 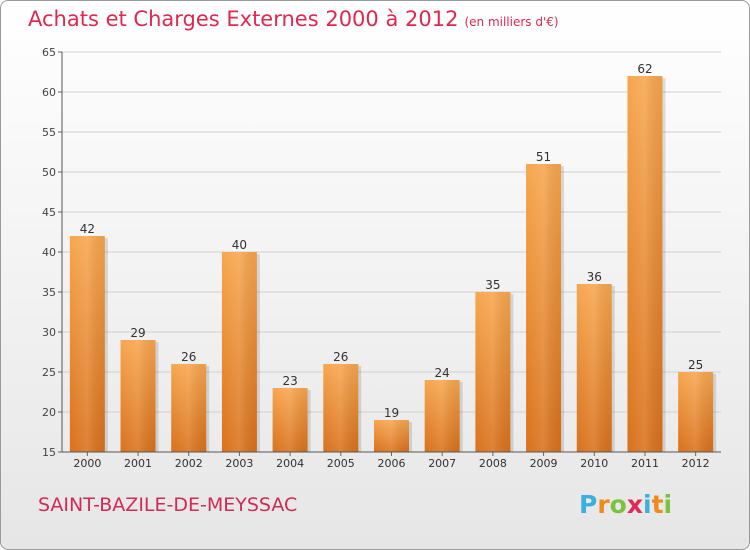 What do you see at coordinates (341, 463) in the screenshot?
I see `x-tick-label: 2005` at bounding box center [341, 463].